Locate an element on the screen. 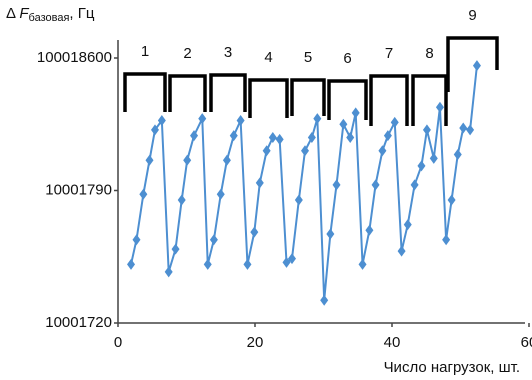 The image size is (532, 380). group-label: 9 is located at coordinates (472, 15).